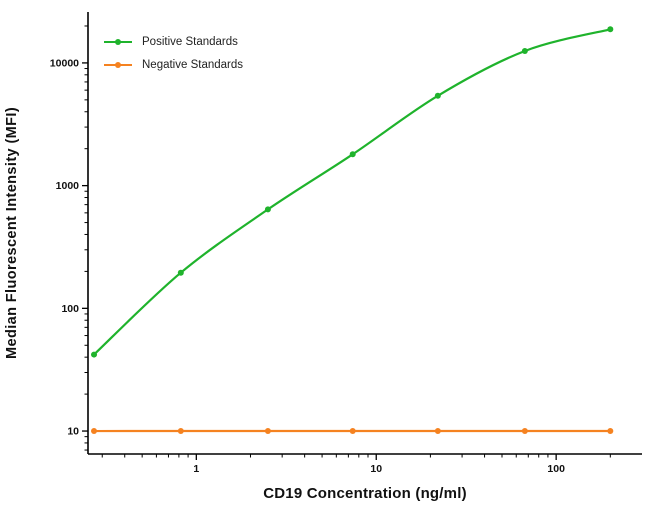  I want to click on y-tick-label: 1000, so click(68, 186).